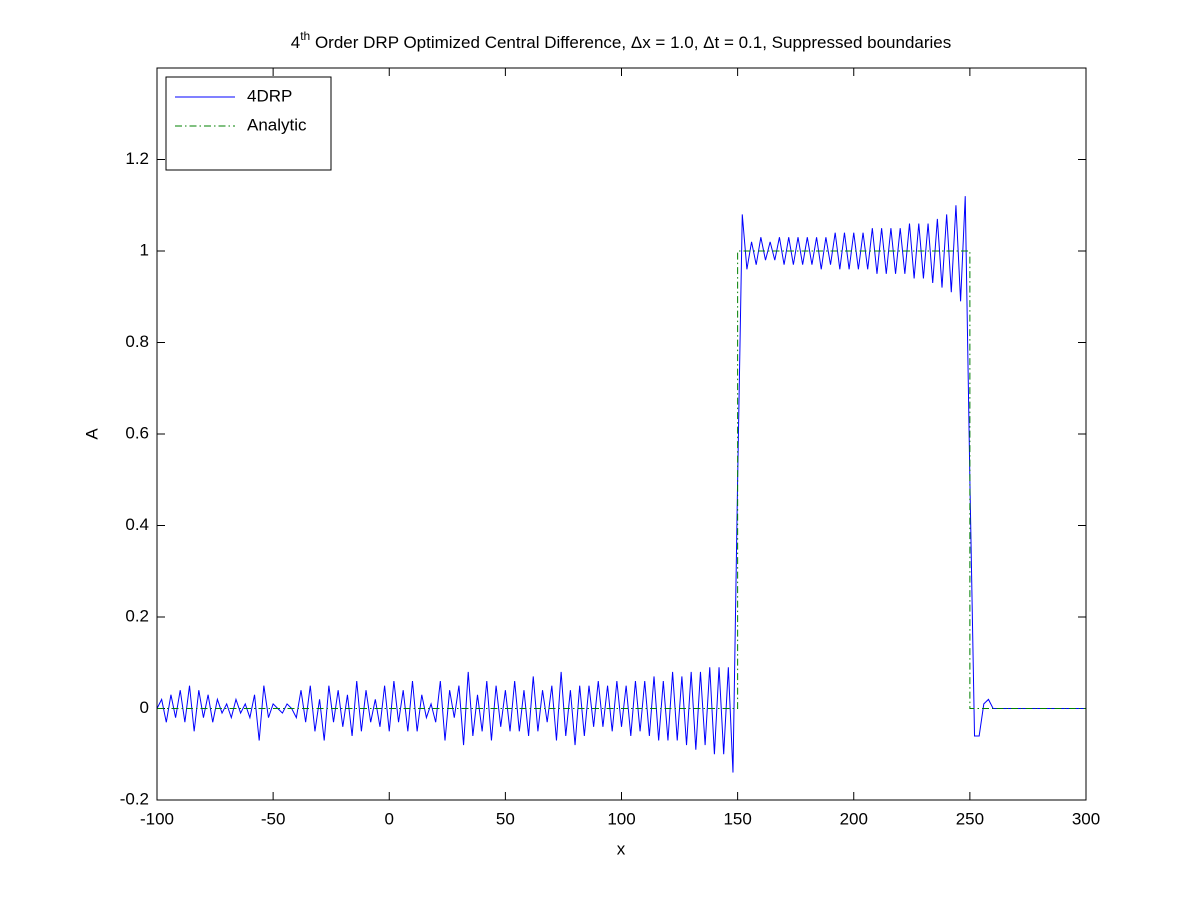 The height and width of the screenshot is (900, 1200). What do you see at coordinates (970, 818) in the screenshot?
I see `x-tick-label: 250` at bounding box center [970, 818].